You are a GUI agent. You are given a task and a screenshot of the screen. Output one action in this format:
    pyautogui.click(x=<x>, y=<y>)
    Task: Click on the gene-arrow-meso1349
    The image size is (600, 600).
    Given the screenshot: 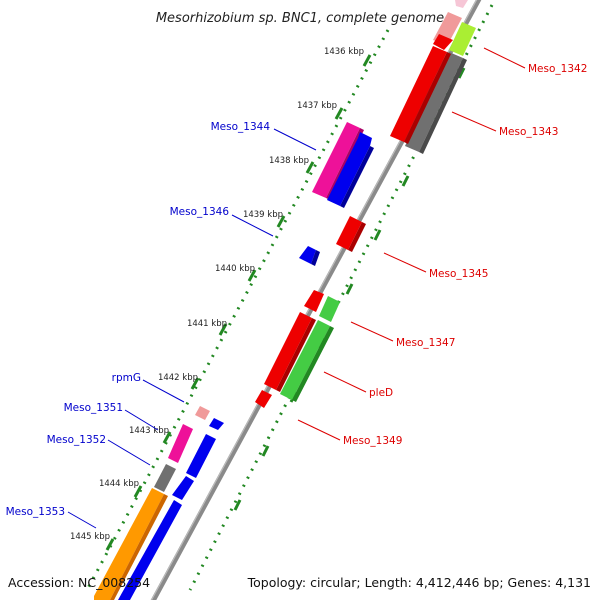 What is the action you would take?
    pyautogui.click(x=263, y=399)
    